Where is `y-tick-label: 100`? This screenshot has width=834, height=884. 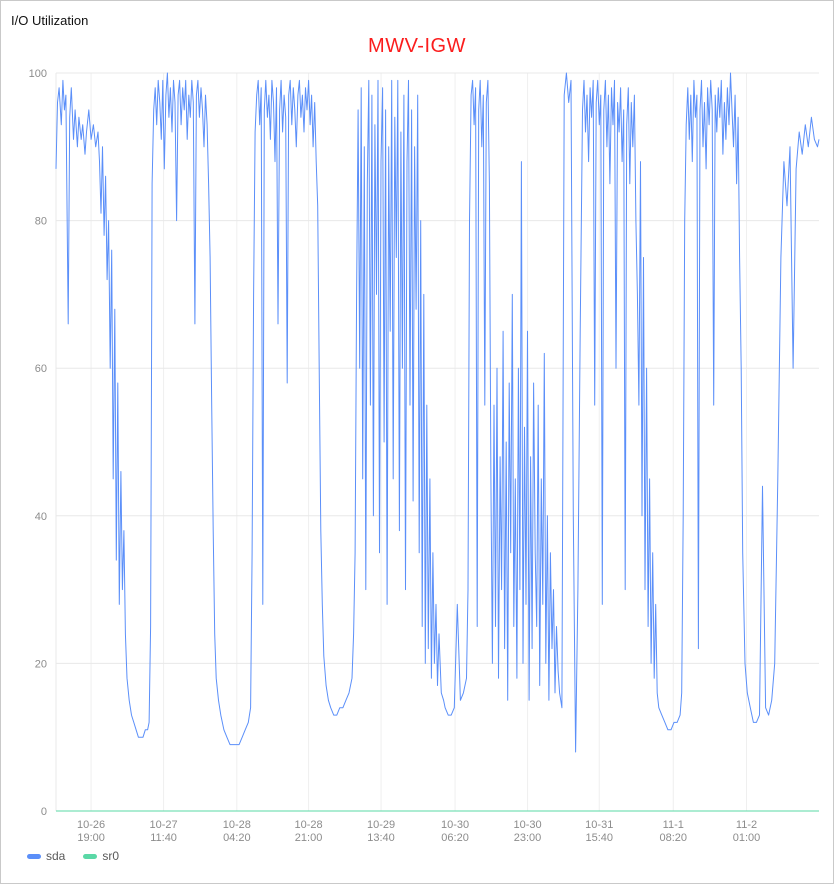 y-tick-label: 100 is located at coordinates (38, 74).